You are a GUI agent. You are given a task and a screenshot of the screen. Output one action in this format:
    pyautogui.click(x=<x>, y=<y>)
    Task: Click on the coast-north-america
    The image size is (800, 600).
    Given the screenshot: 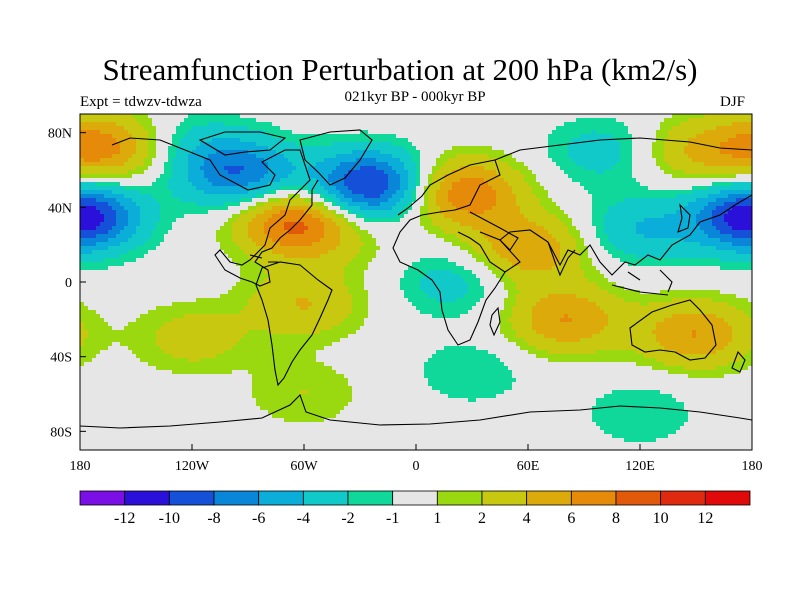 What is the action you would take?
    pyautogui.click(x=215, y=212)
    